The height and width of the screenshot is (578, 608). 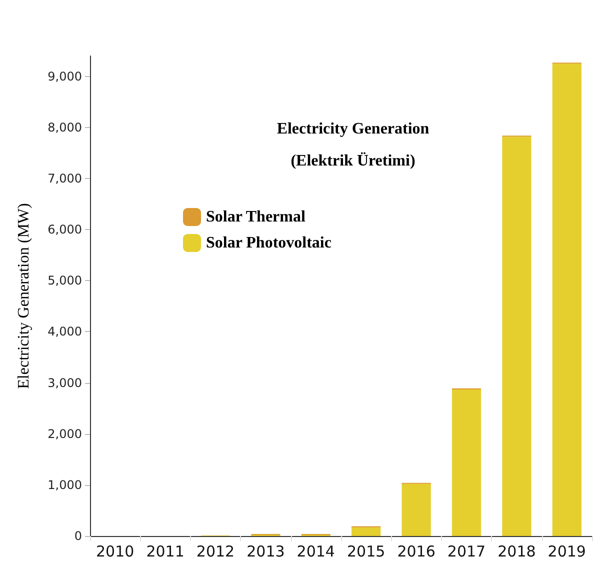 What do you see at coordinates (115, 551) in the screenshot?
I see `x-tick-label: 2010` at bounding box center [115, 551].